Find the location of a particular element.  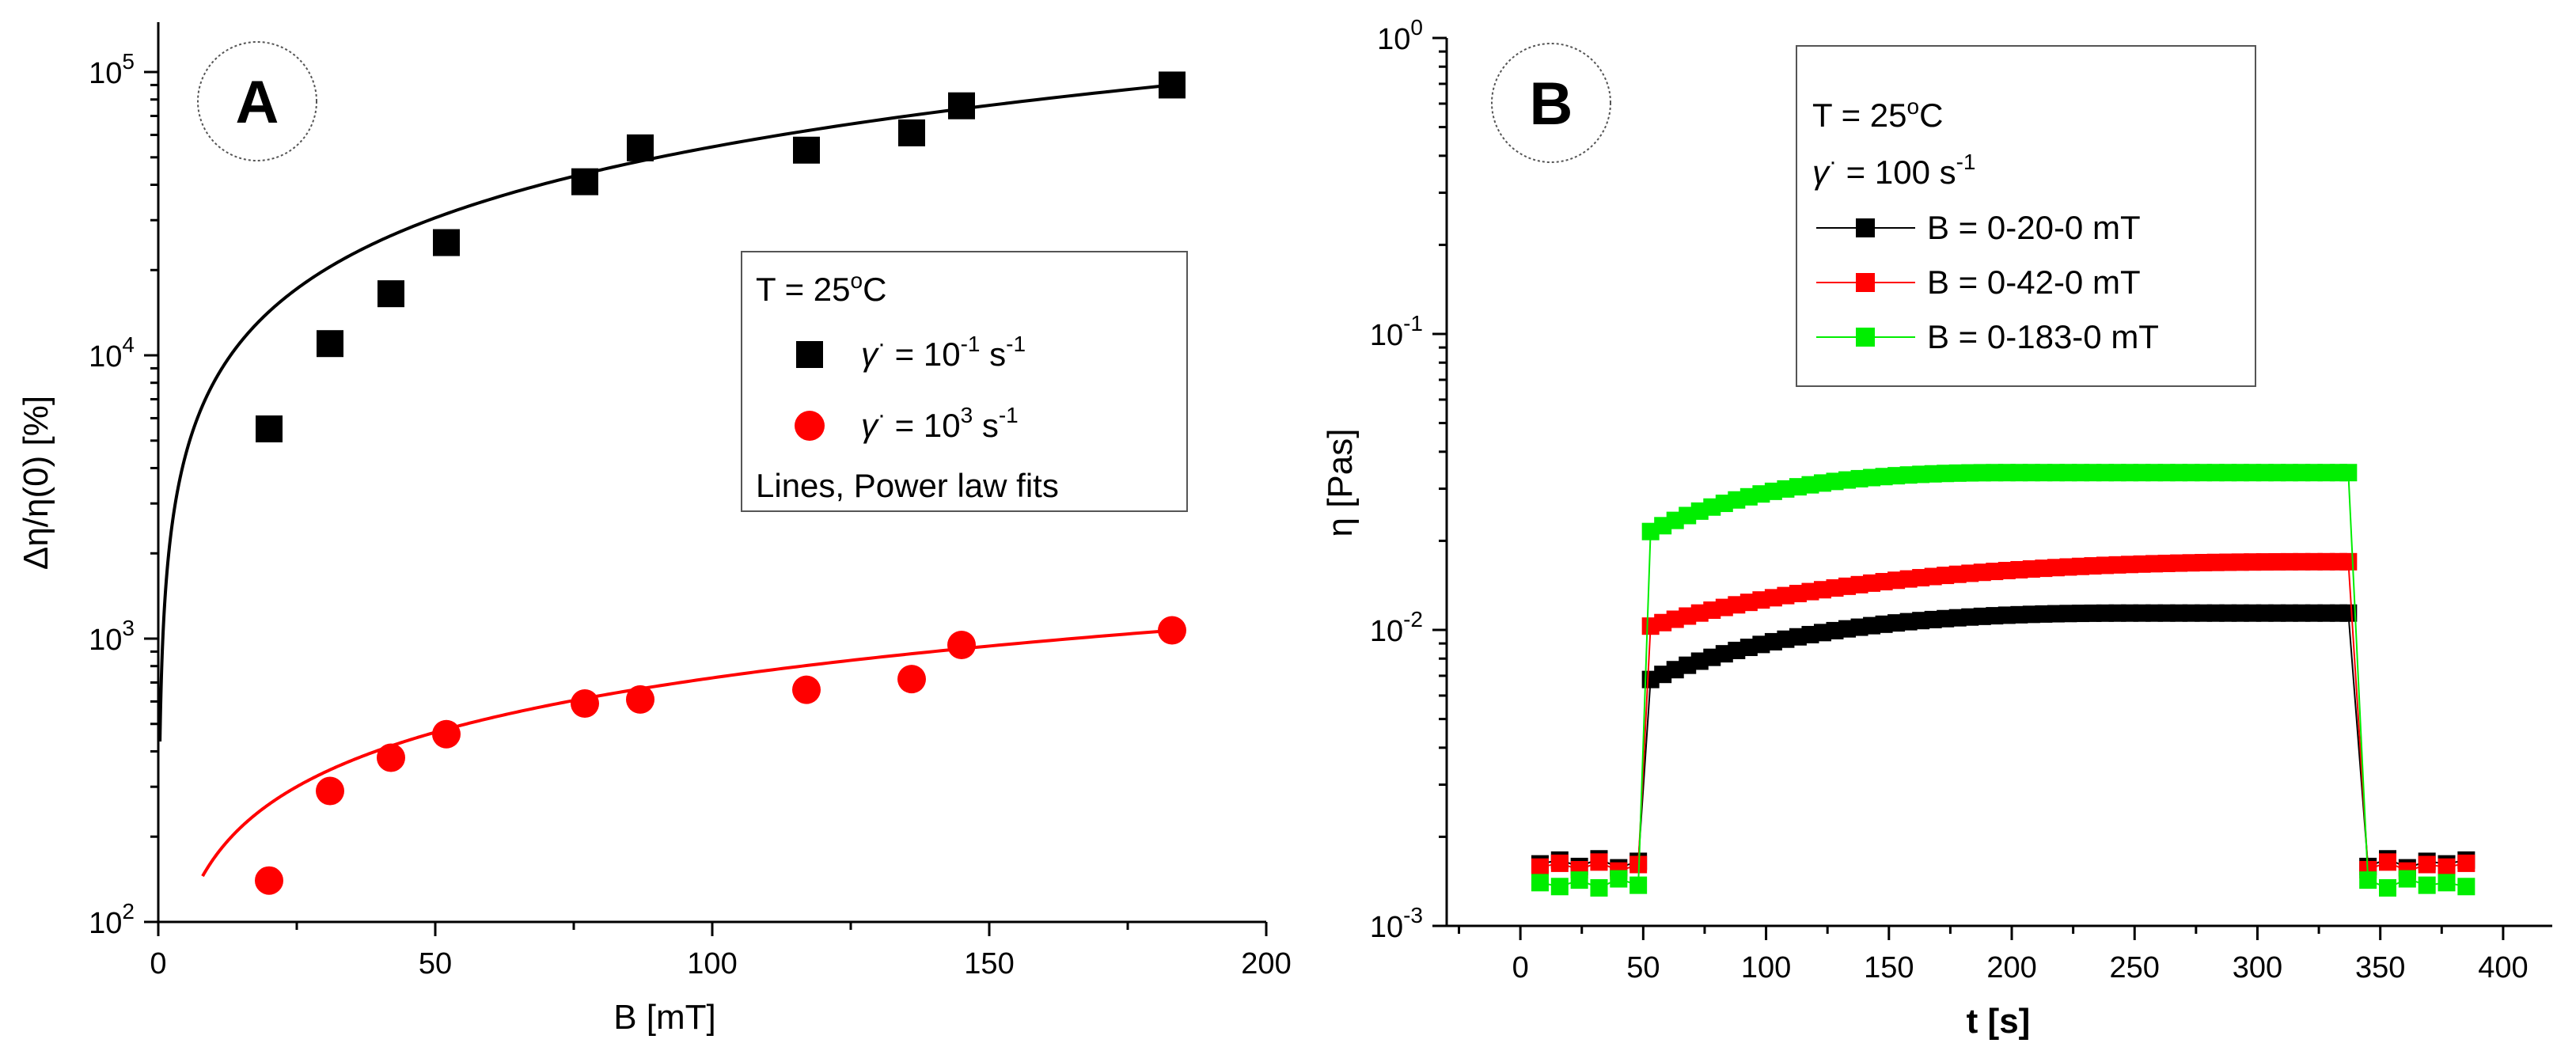

panel-b-x-axis-title: t [s] is located at coordinates (1999, 1021).